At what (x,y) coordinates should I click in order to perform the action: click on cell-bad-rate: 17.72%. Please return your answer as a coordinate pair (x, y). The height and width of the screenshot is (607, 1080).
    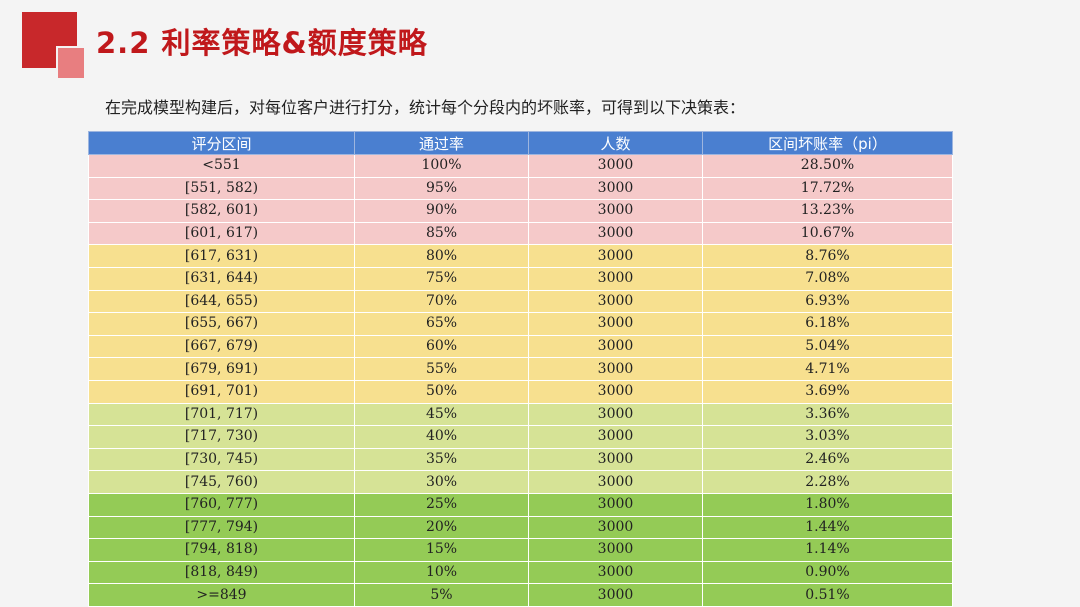
    Looking at the image, I should click on (827, 188).